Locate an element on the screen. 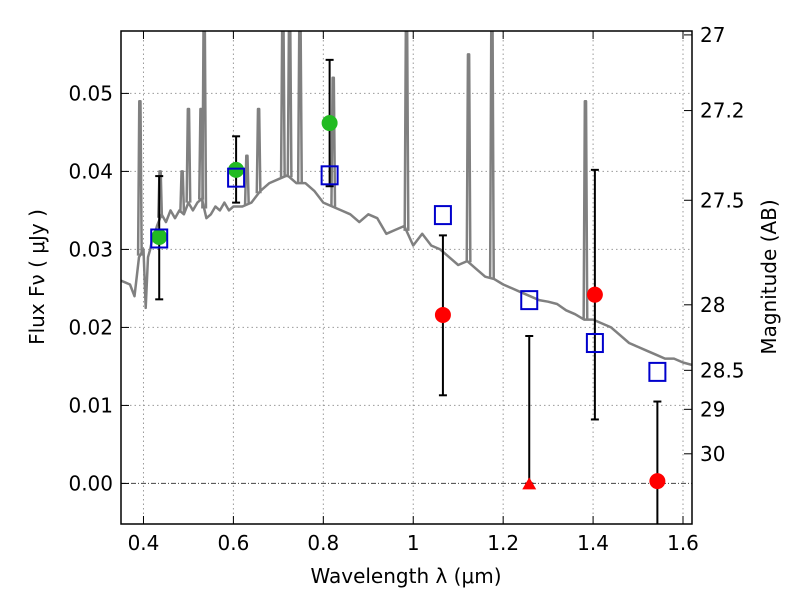  x-tick-label: 0.4 is located at coordinates (144, 543).